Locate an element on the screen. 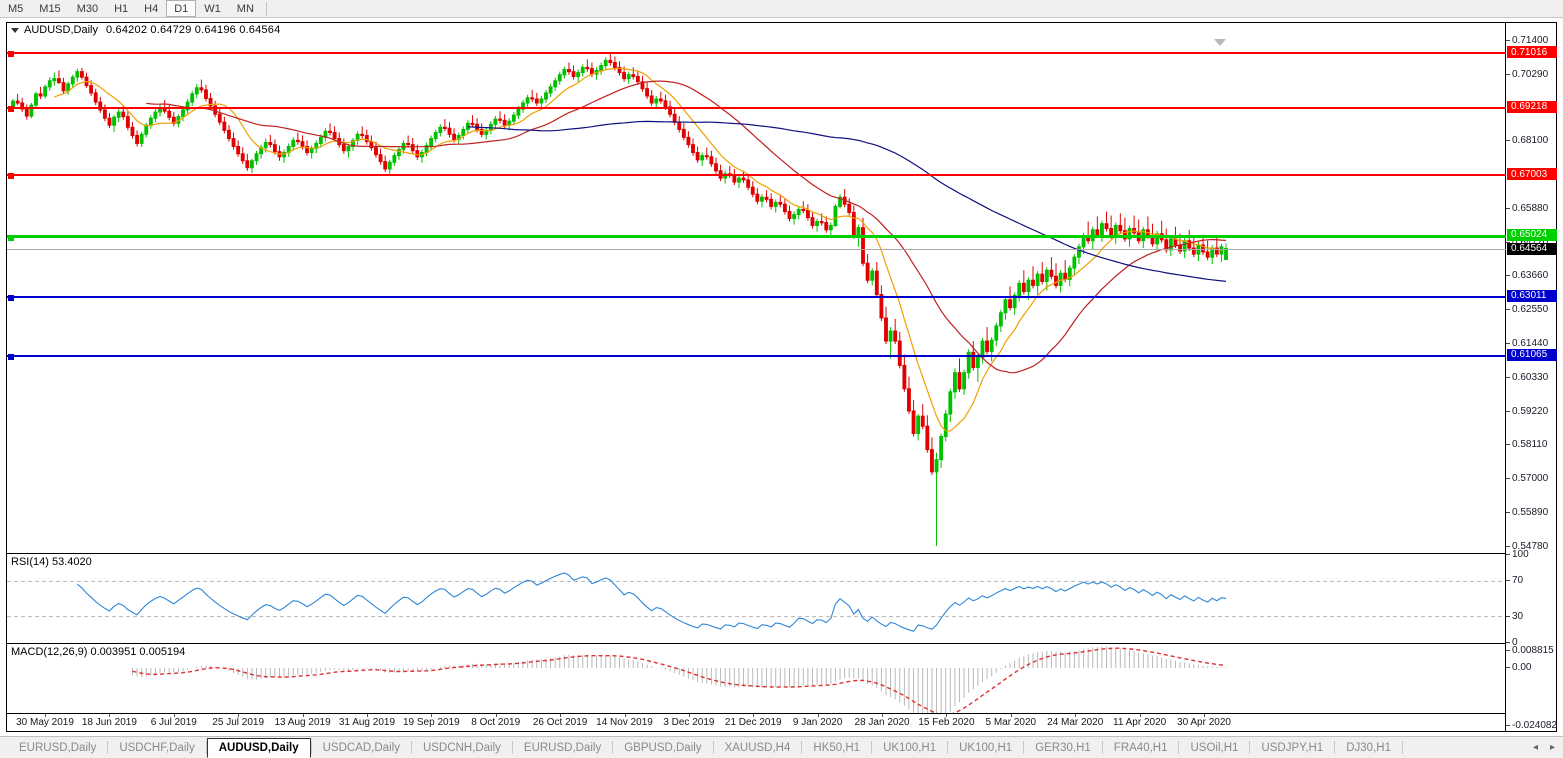 The height and width of the screenshot is (758, 1563). chart-tab-usoil-h1: USOil,H1 is located at coordinates (1214, 747).